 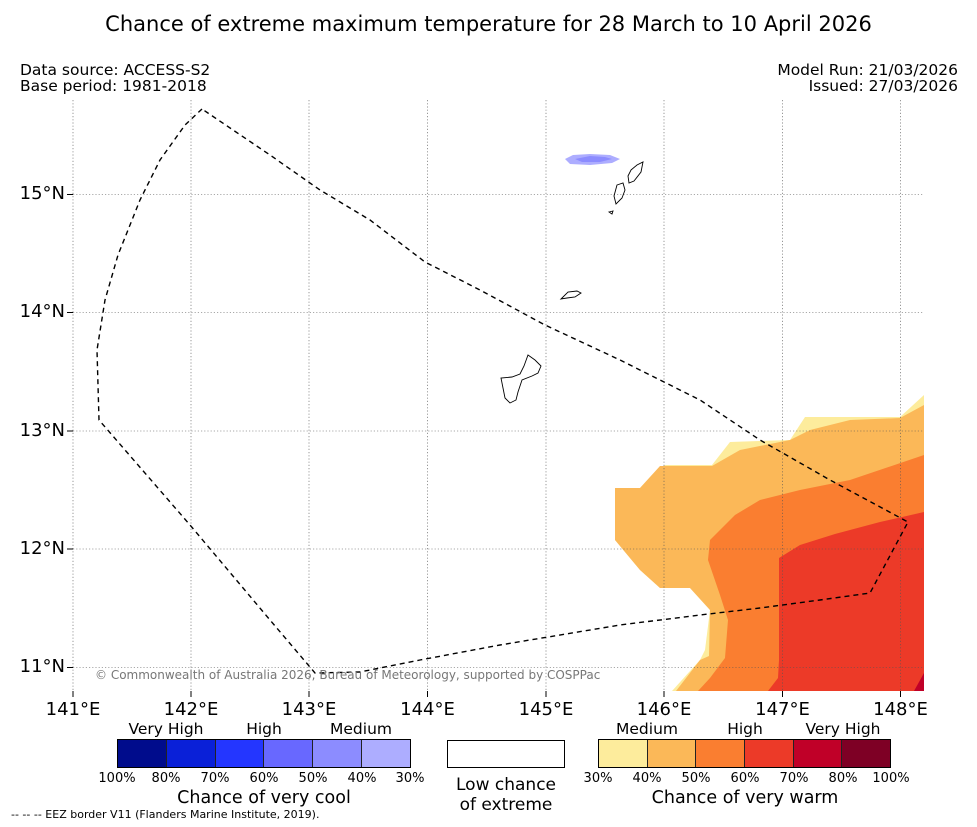 I want to click on cool-percent-label: 70%, so click(x=215, y=778).